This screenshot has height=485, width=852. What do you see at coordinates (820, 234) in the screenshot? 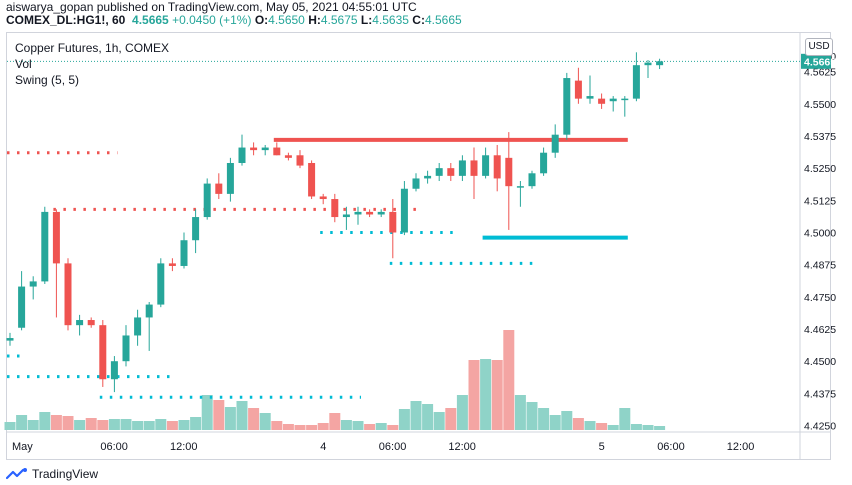
I see `y-tick-label: 4.5000` at bounding box center [820, 234].